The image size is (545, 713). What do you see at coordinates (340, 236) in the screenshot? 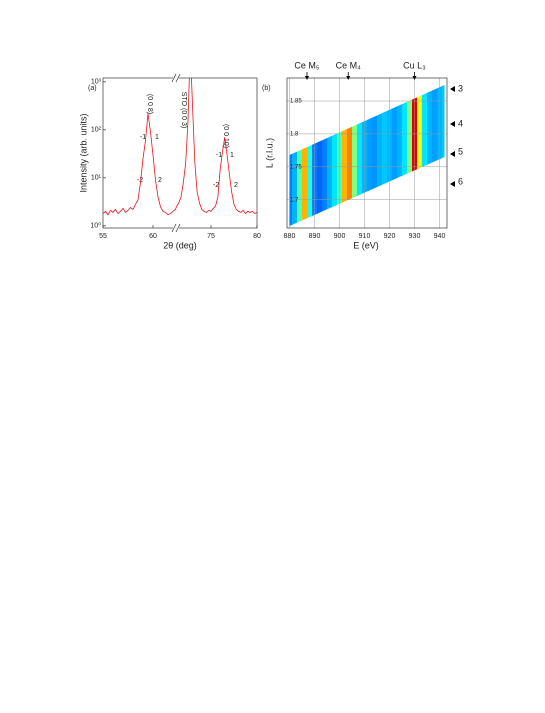
I see `x-tick-label: 900` at bounding box center [340, 236].